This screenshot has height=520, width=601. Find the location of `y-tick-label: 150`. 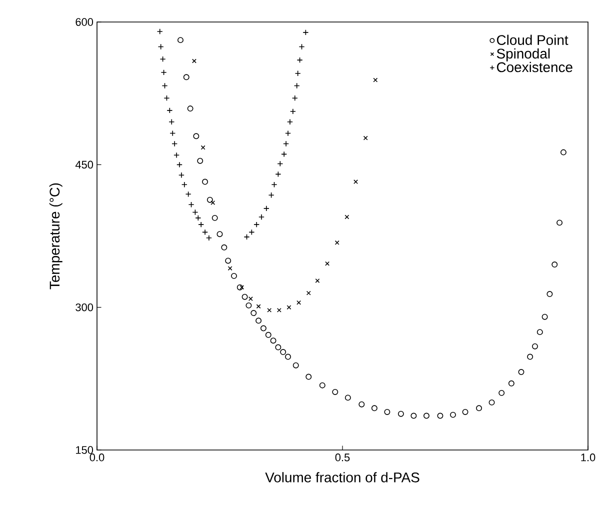

y-tick-label: 150 is located at coordinates (85, 450).